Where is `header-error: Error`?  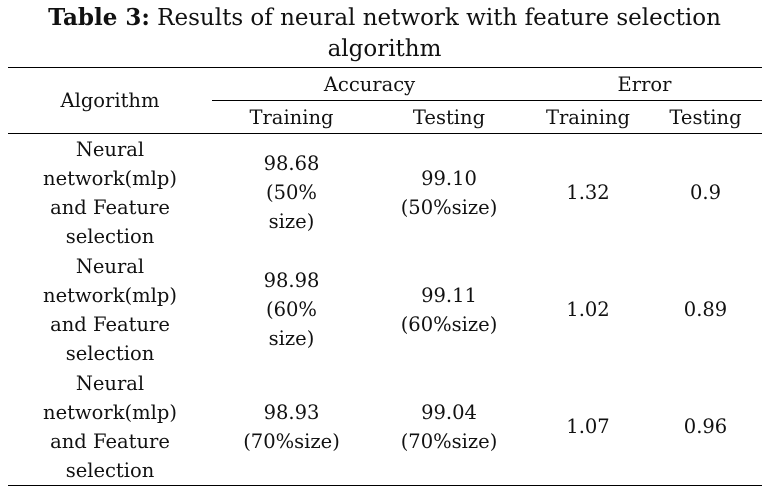
header-error: Error is located at coordinates (645, 84).